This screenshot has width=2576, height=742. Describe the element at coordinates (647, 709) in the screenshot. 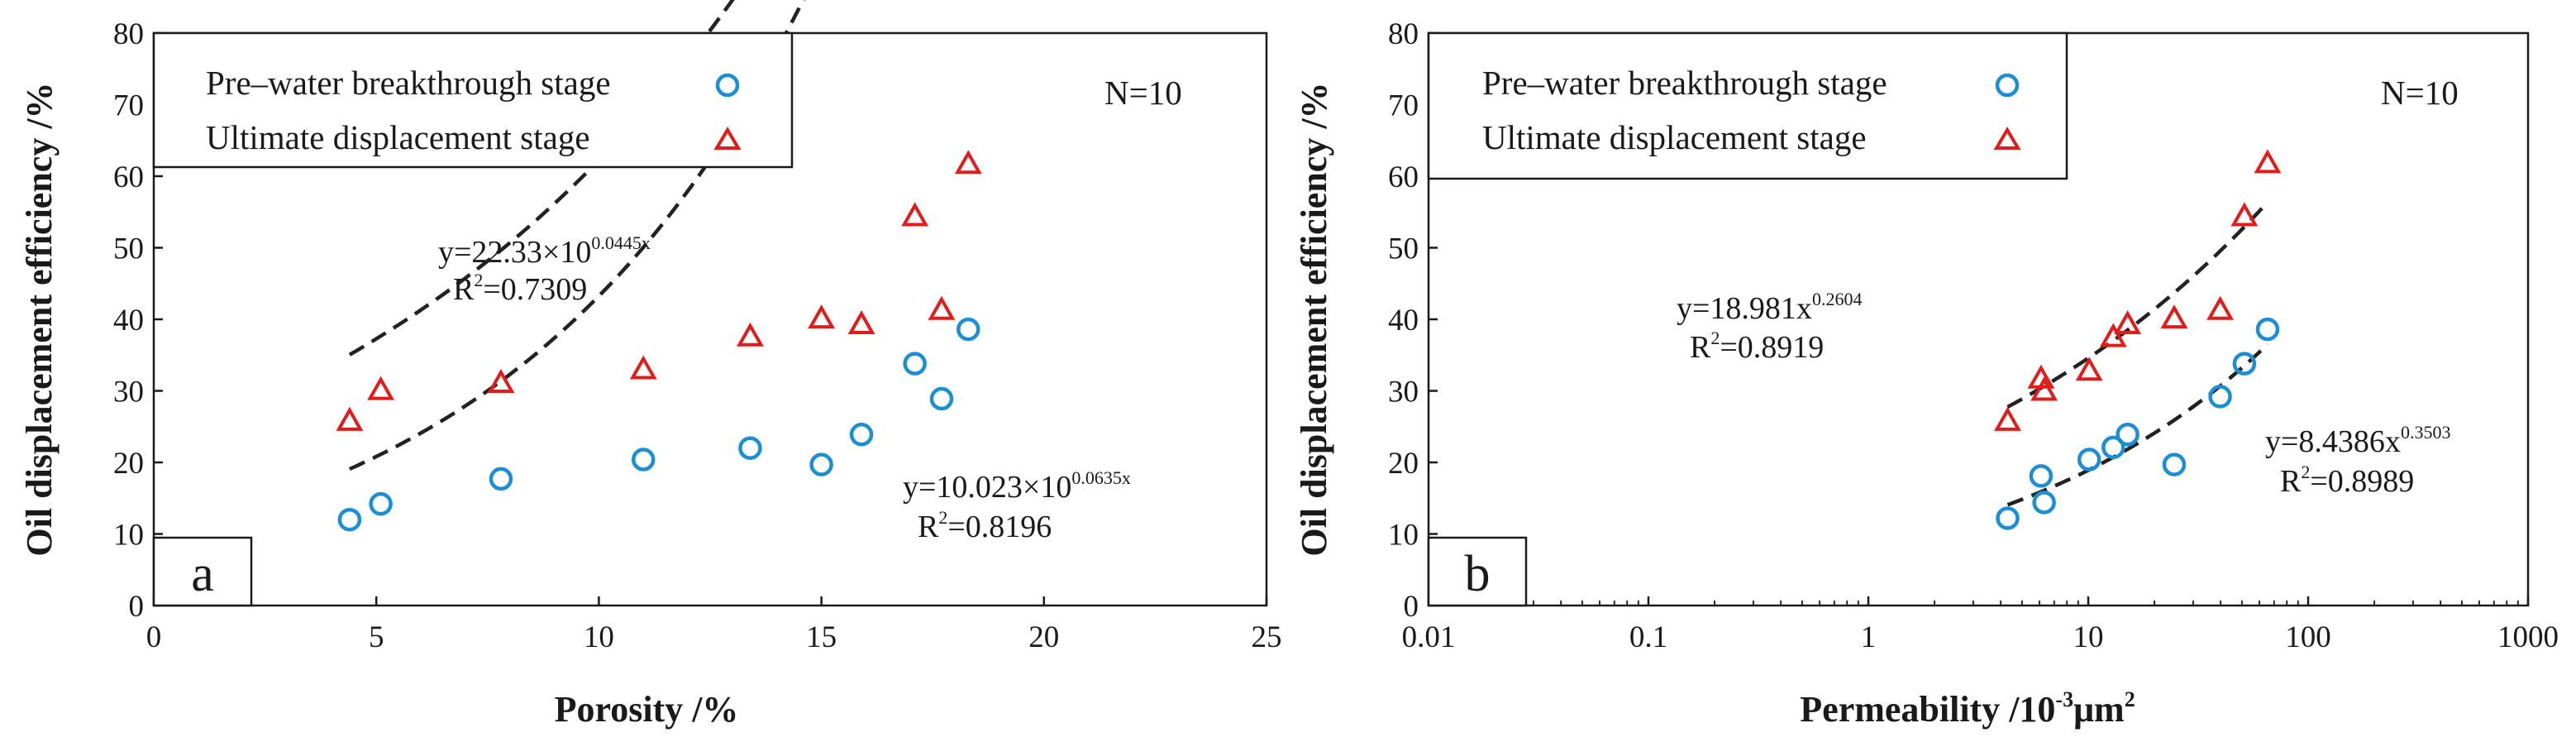

I see `x-axis-title: Porosity /%` at that location.